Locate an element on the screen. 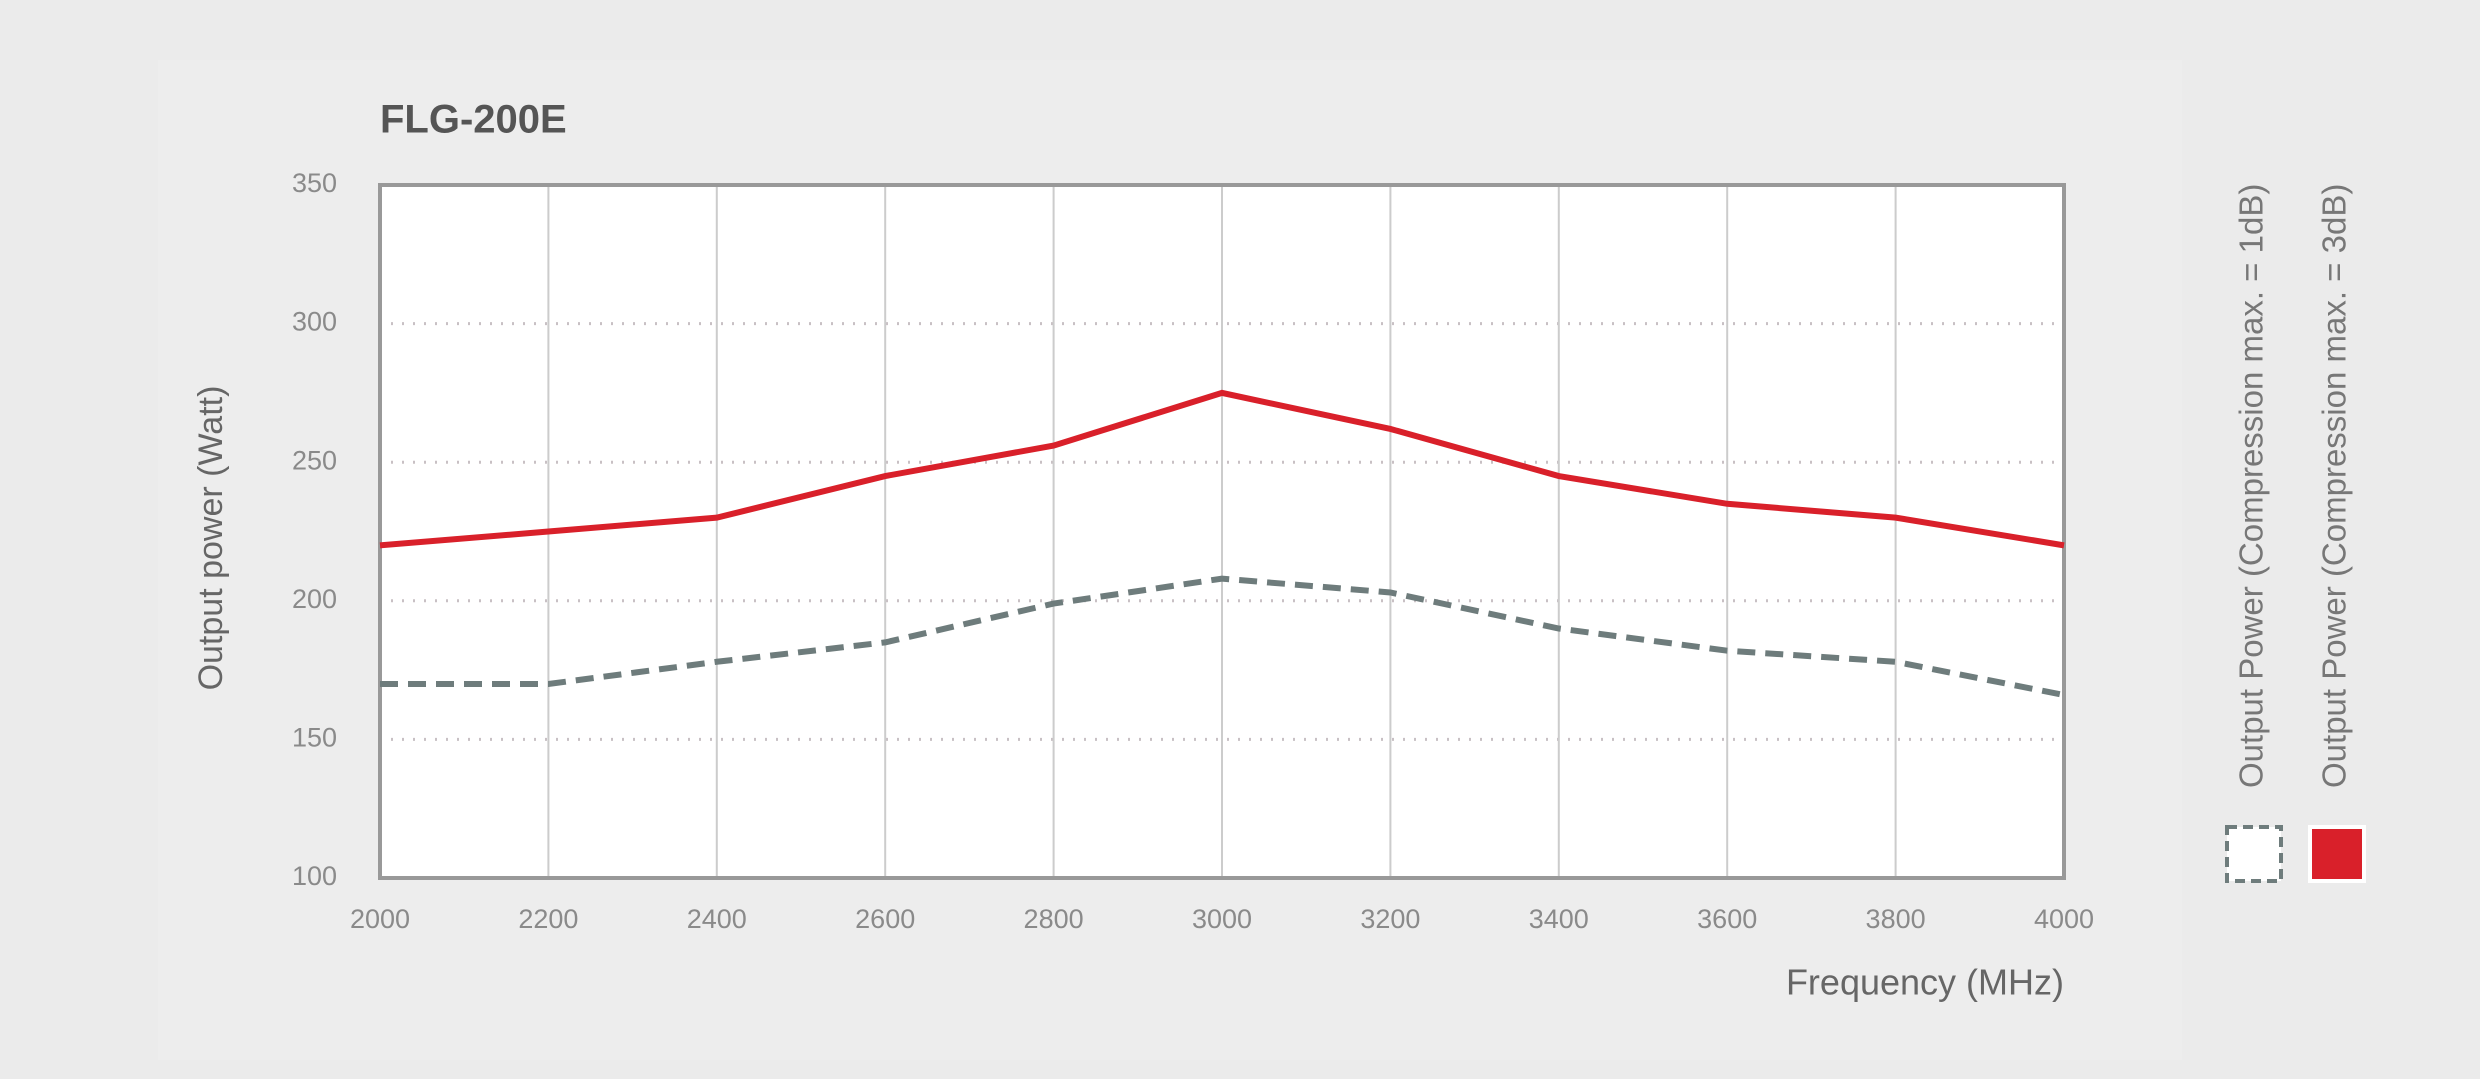 The image size is (2480, 1079). y-tick-label: 150 is located at coordinates (314, 738).